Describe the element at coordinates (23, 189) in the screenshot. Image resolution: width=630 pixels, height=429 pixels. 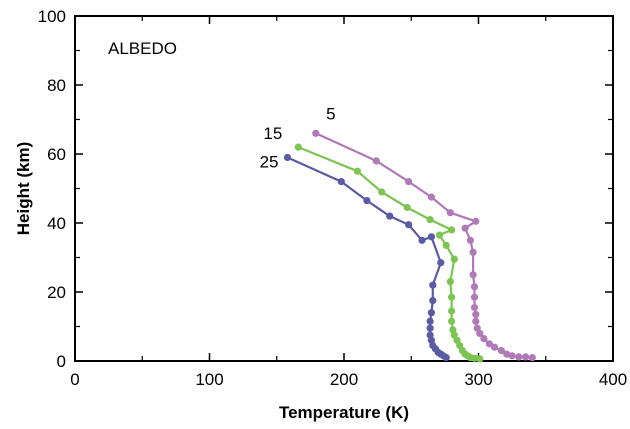
I see `y-axis-title: Height (km)` at that location.